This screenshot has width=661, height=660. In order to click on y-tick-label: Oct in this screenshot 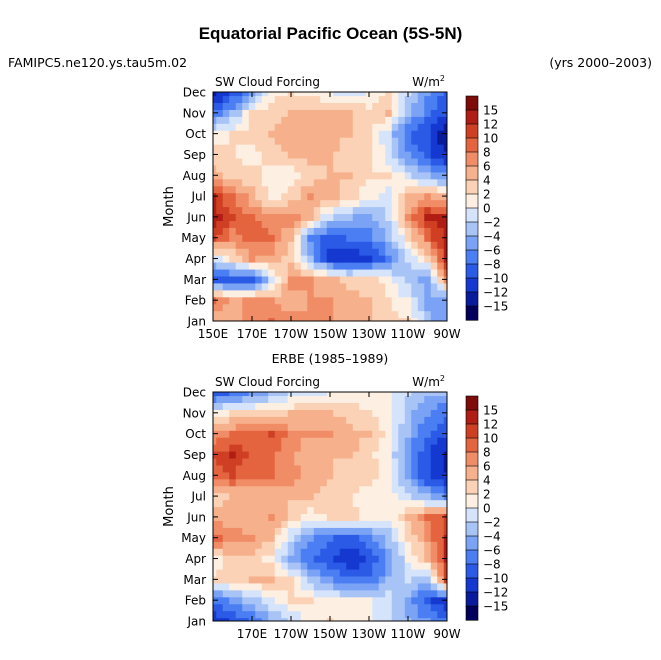, I will do `click(195, 134)`.